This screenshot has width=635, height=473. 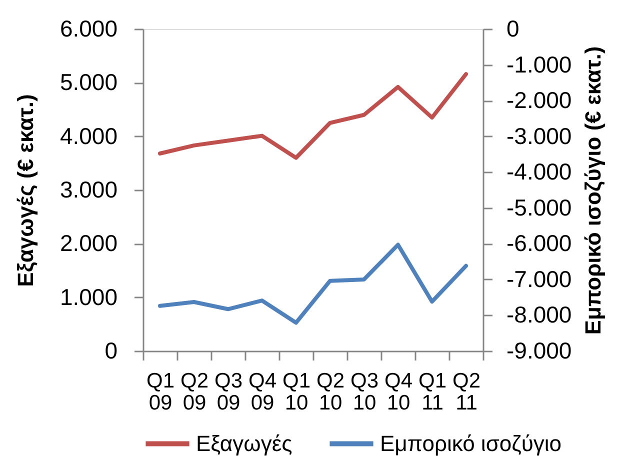 What do you see at coordinates (398, 392) in the screenshot?
I see `x-tick-label: Q4 10` at bounding box center [398, 392].